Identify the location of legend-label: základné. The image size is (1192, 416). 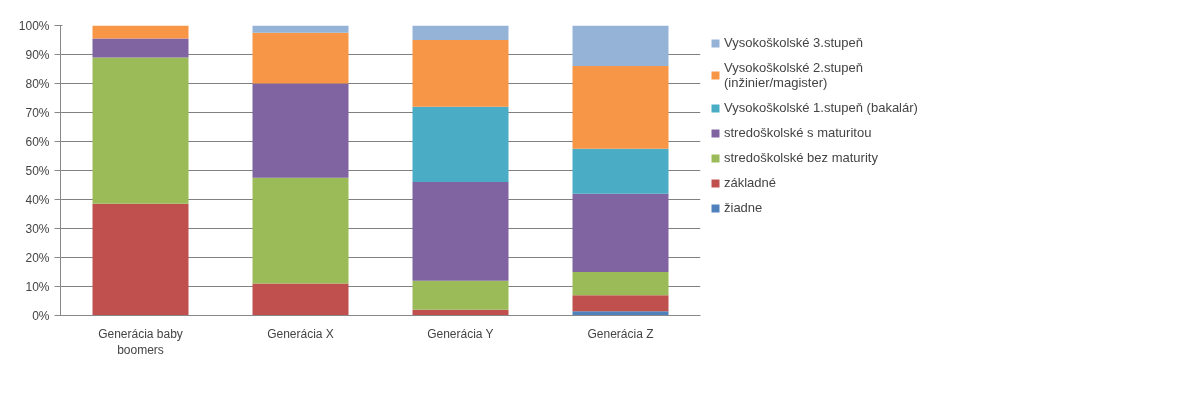
(750, 182).